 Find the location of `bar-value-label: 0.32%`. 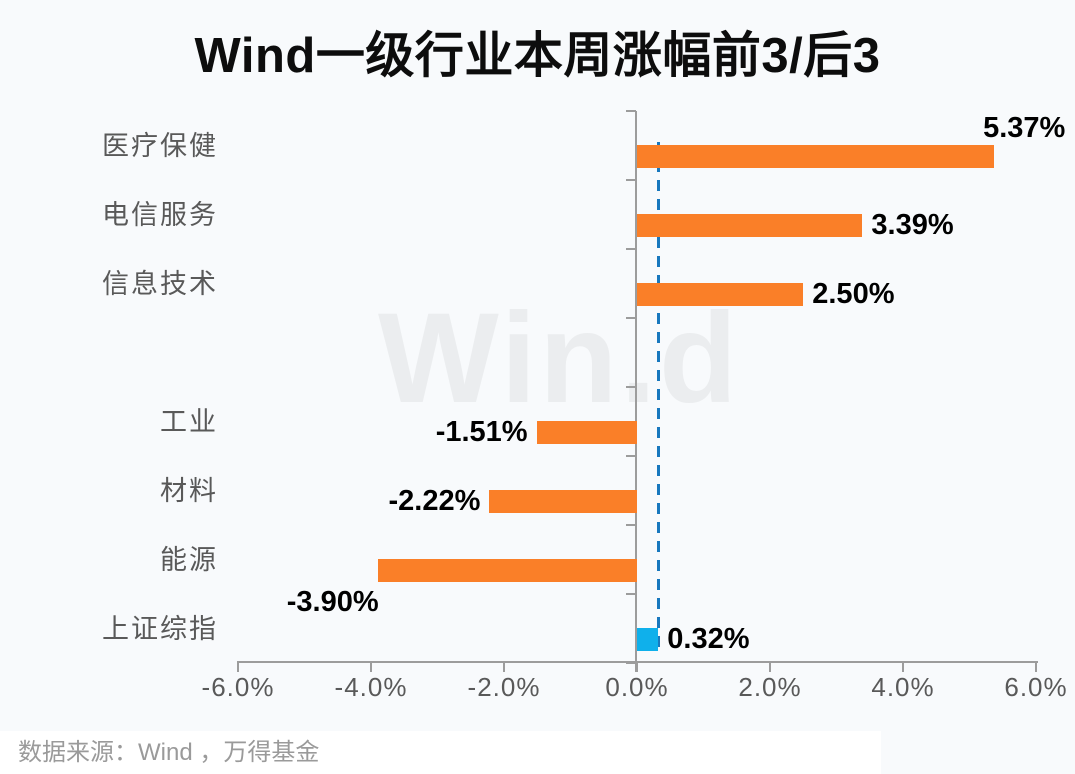

bar-value-label: 0.32% is located at coordinates (708, 639).